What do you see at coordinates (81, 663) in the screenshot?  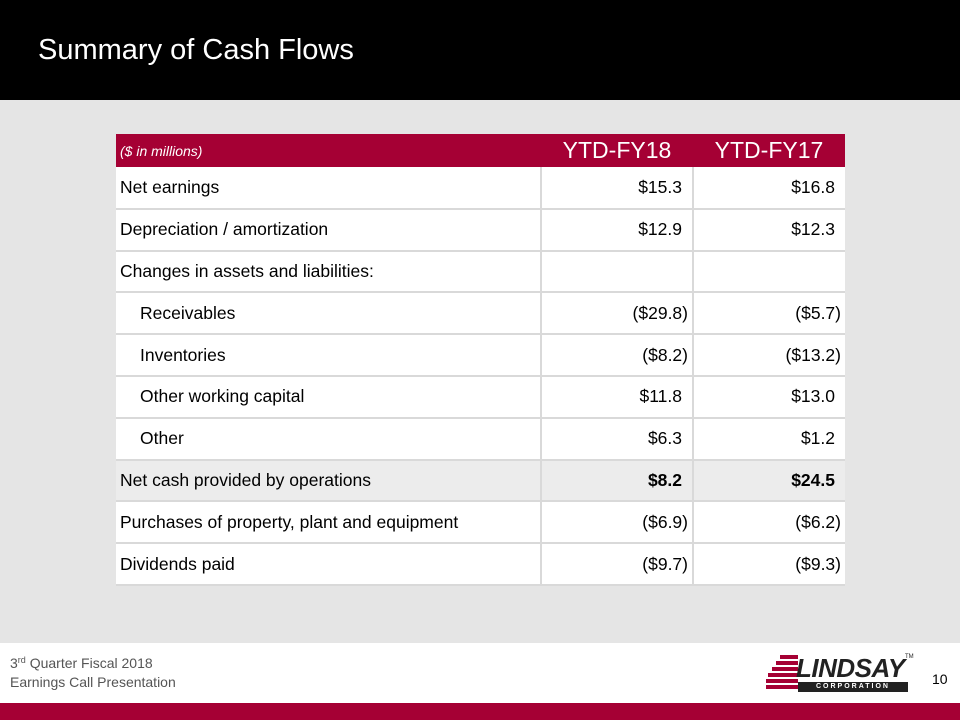 I see `footer-quarter-label: 3rd Quarter Fiscal 2018` at bounding box center [81, 663].